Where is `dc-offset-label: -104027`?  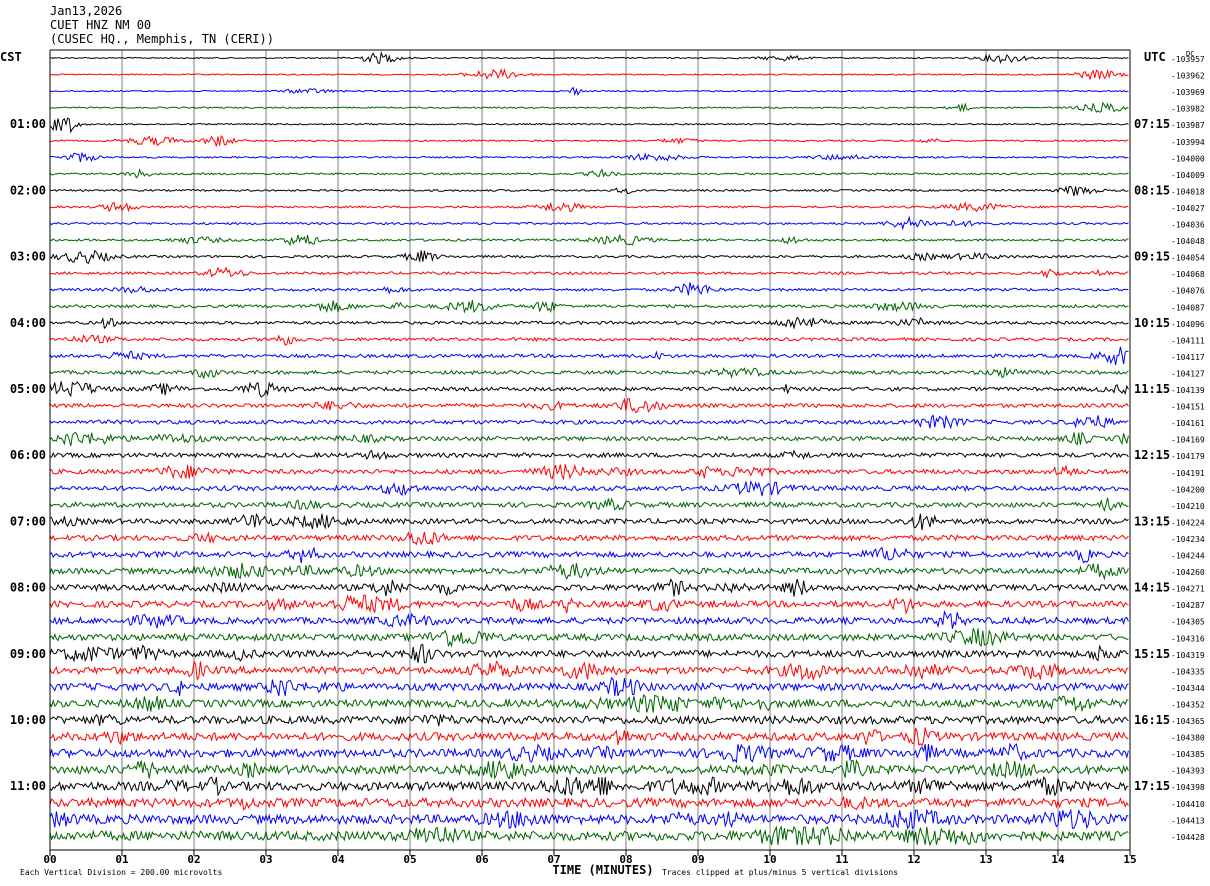 dc-offset-label: -104027 is located at coordinates (1188, 208).